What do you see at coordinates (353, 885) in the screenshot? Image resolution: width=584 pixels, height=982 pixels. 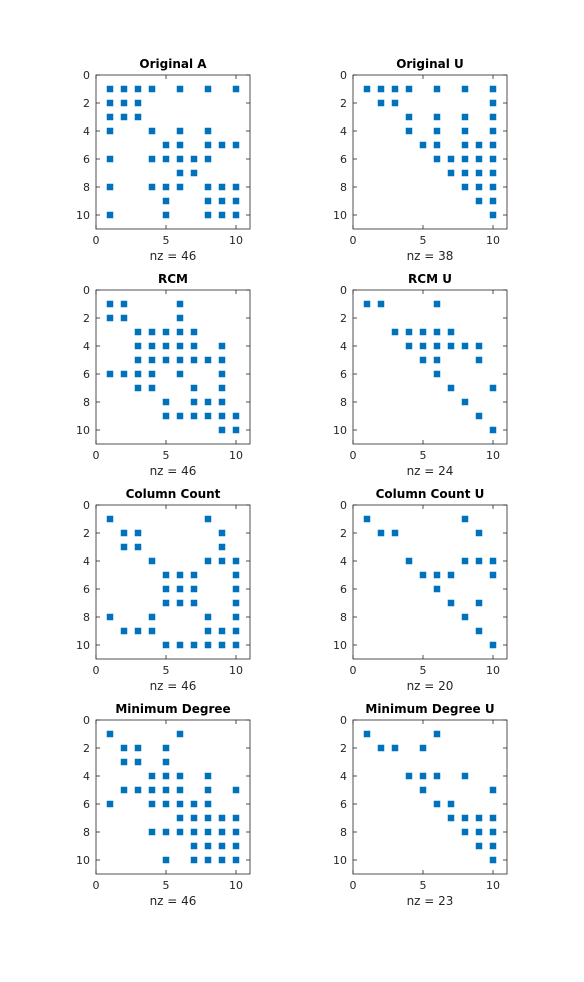 I see `x-tick-label: 0` at bounding box center [353, 885].